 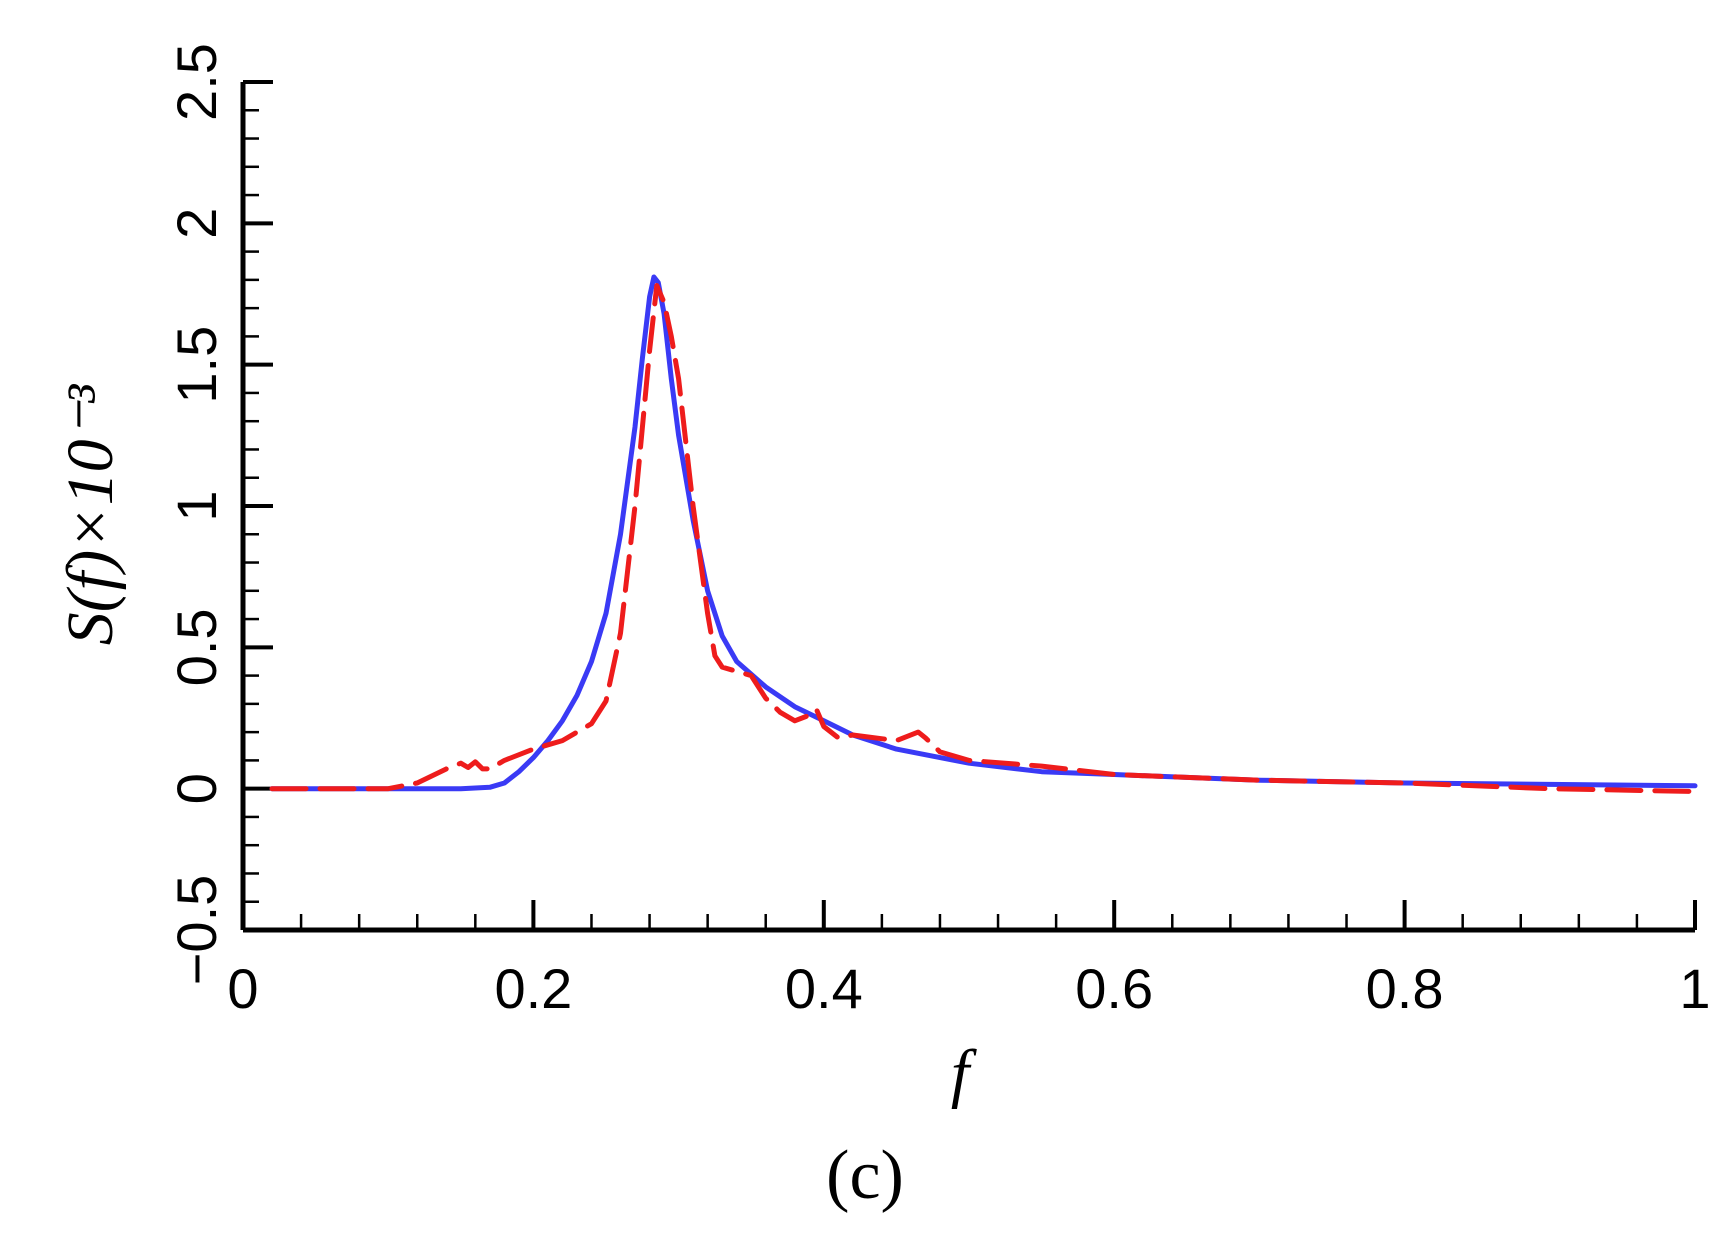 What do you see at coordinates (242, 988) in the screenshot?
I see `x-tick-label: 0` at bounding box center [242, 988].